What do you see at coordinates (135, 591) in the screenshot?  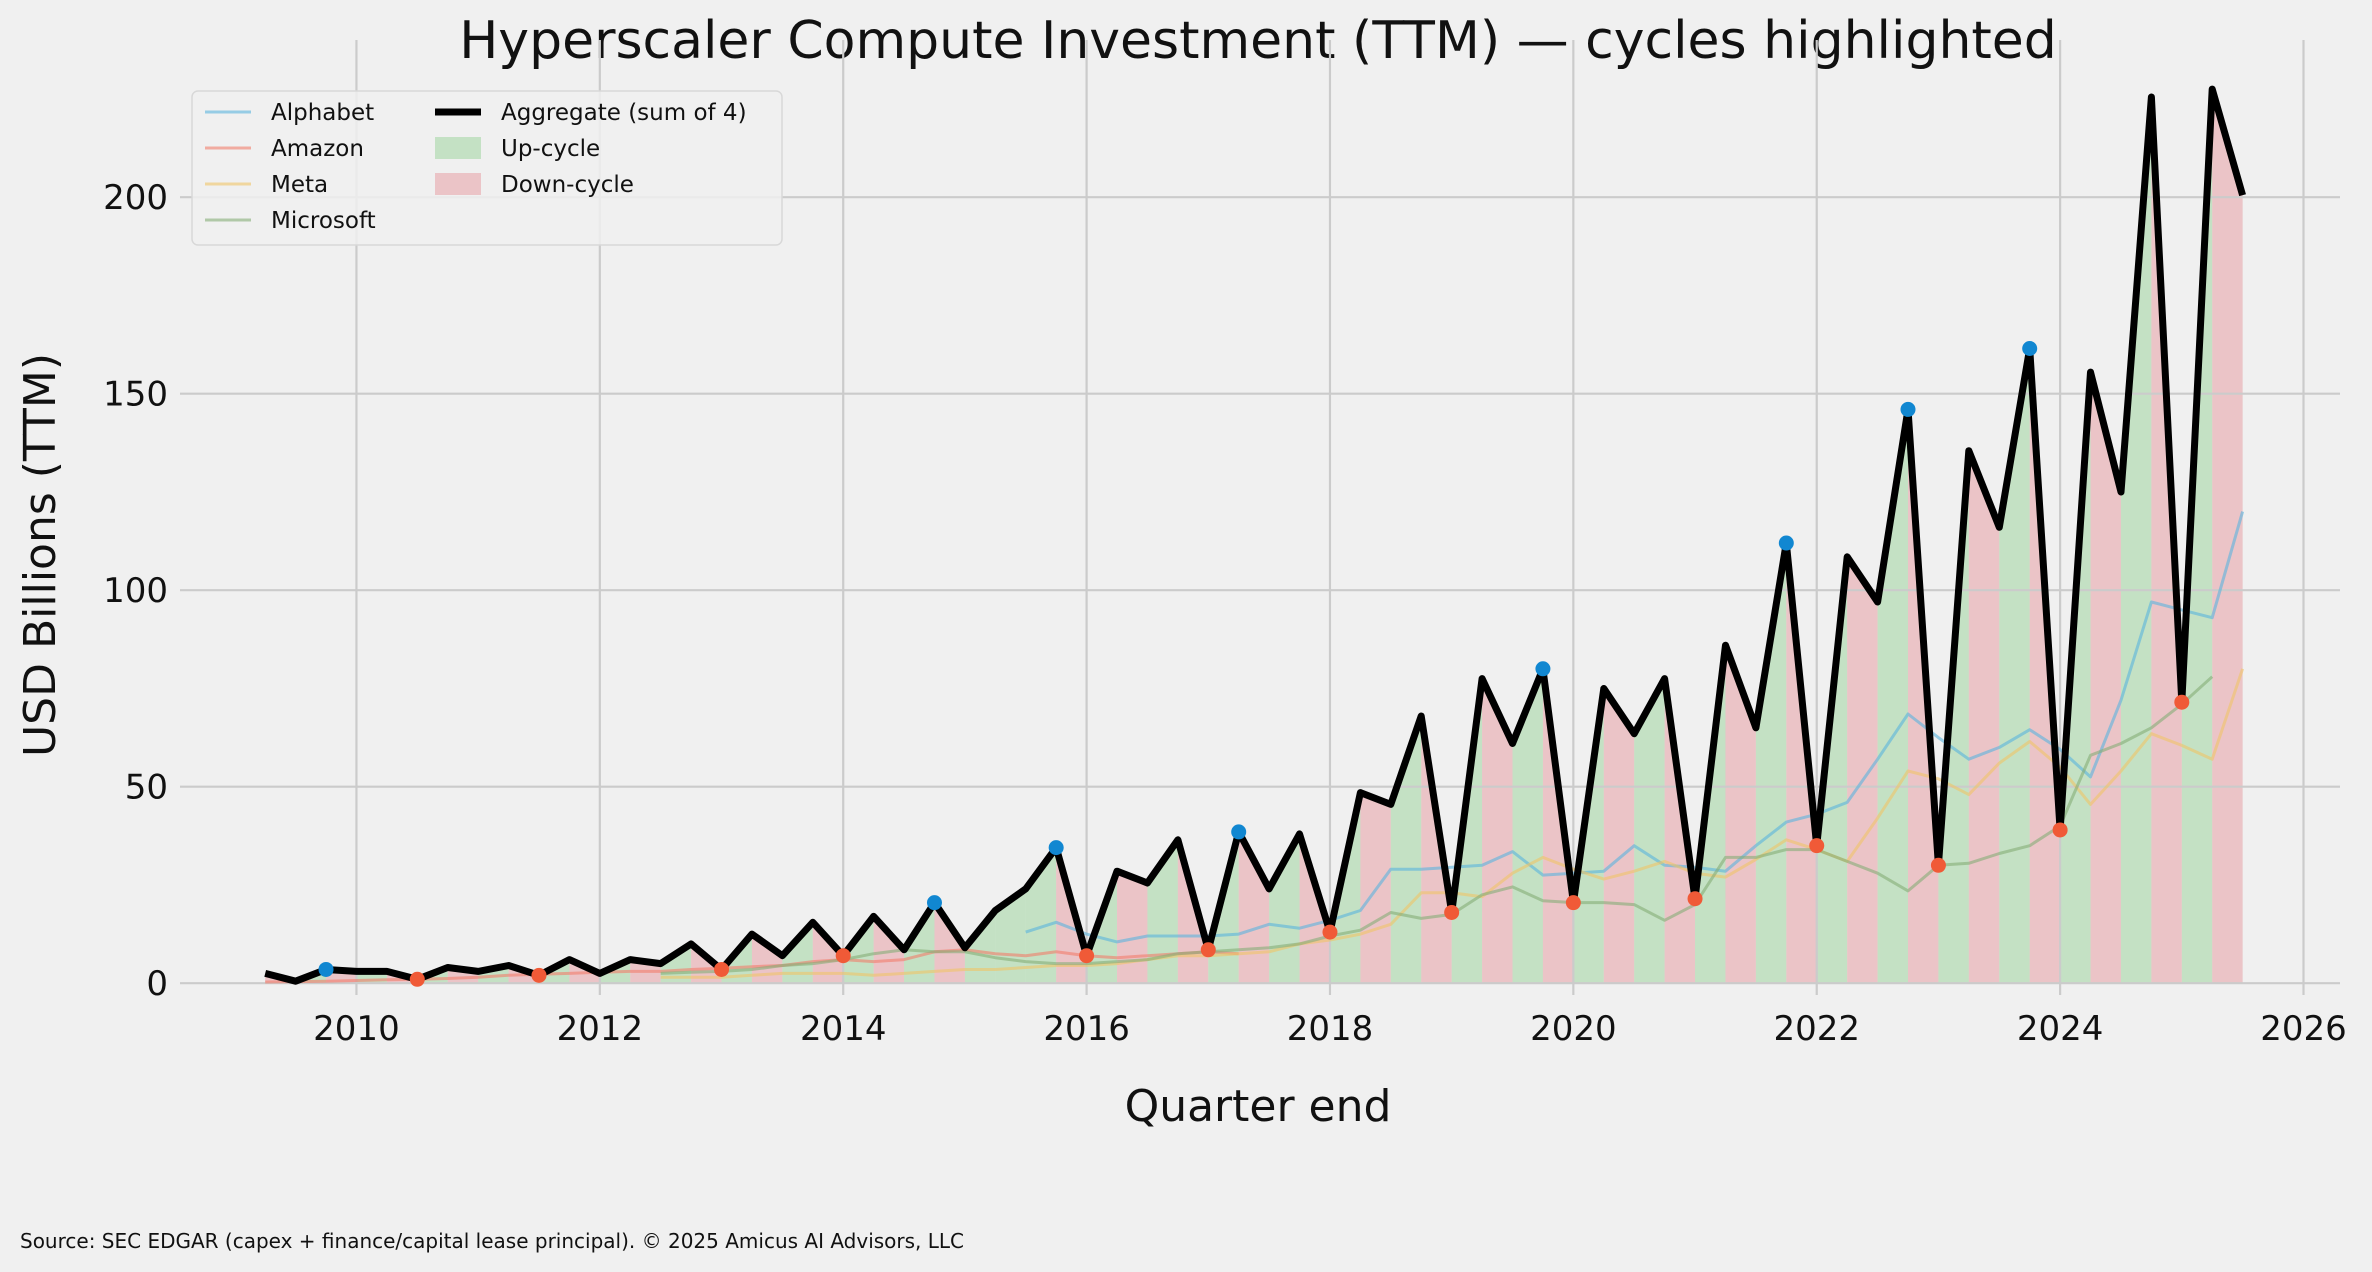 I see `y-tick-label: 100` at bounding box center [135, 591].